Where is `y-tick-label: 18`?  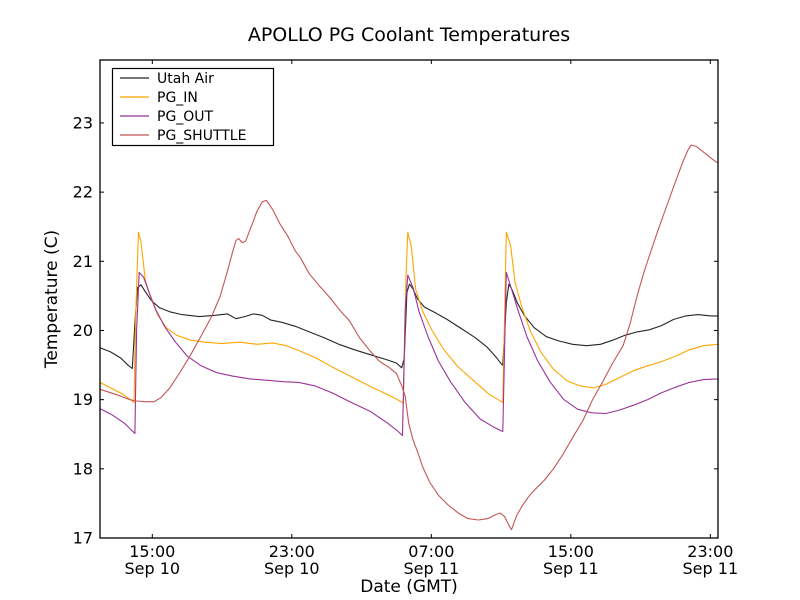
y-tick-label: 18 is located at coordinates (83, 468).